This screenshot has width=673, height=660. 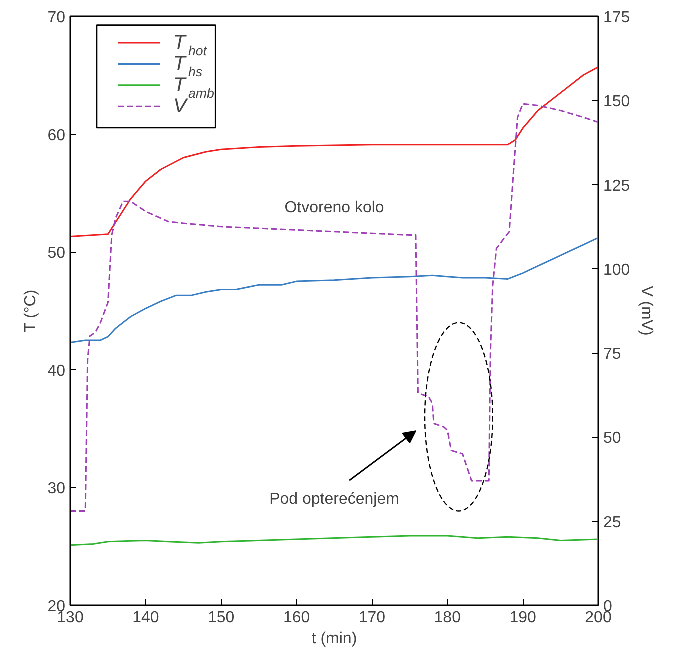 What do you see at coordinates (57, 253) in the screenshot?
I see `y-tick-label: 50` at bounding box center [57, 253].